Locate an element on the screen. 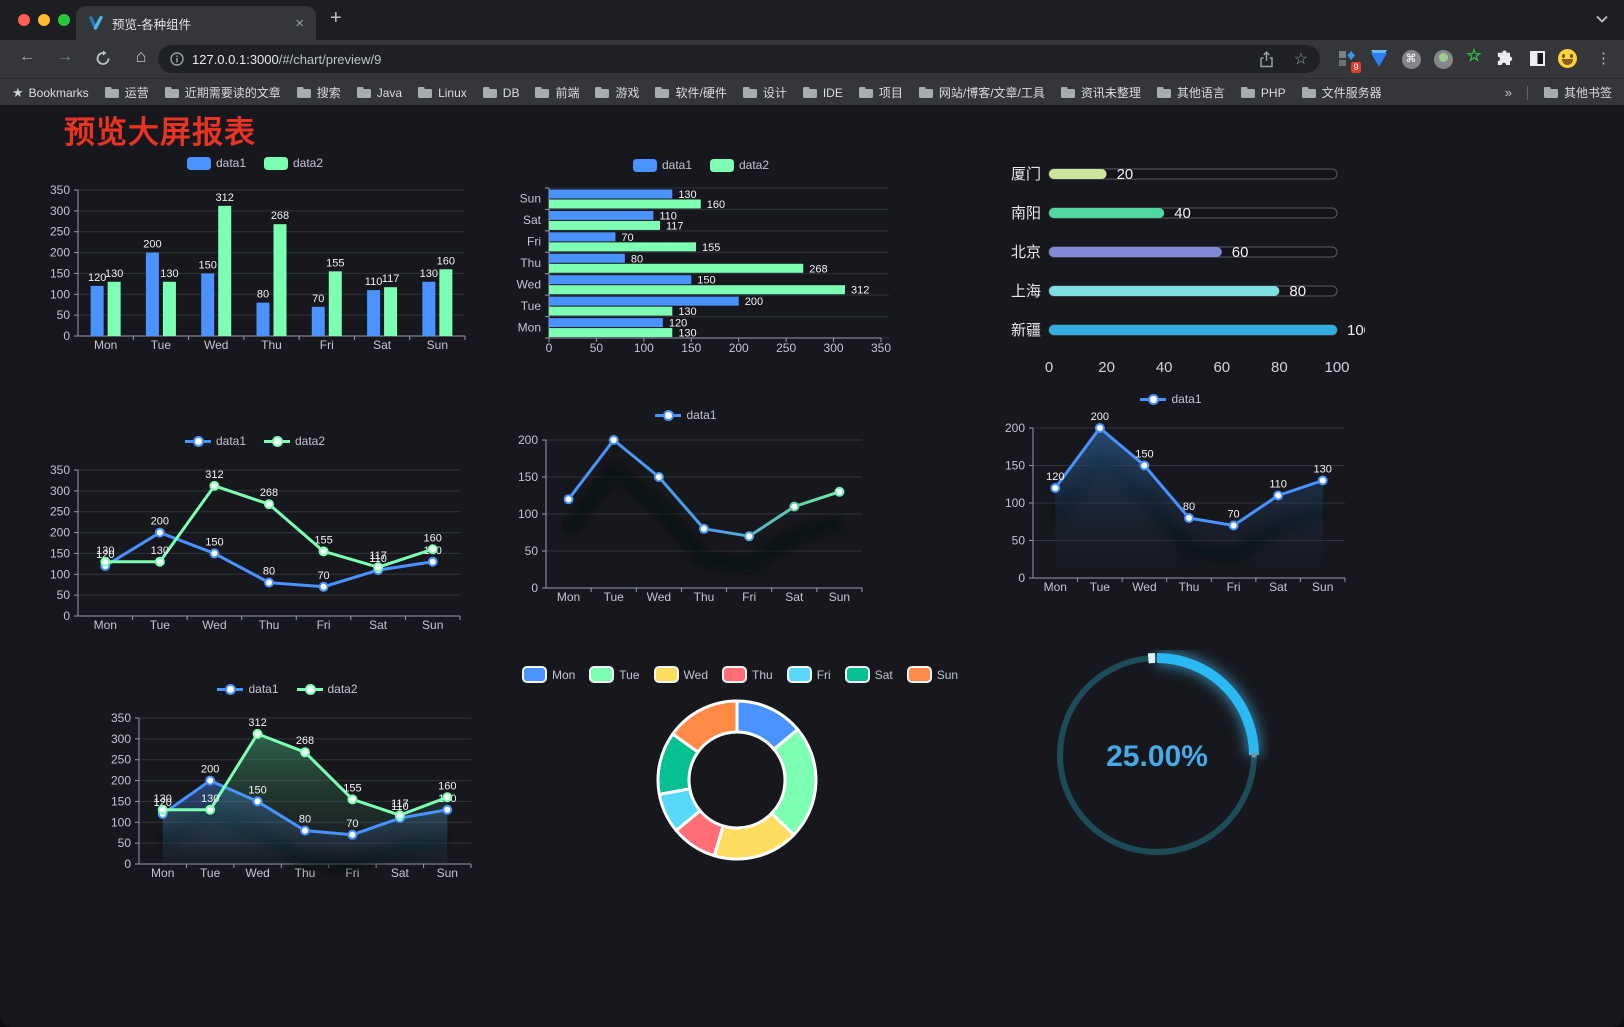 The width and height of the screenshot is (1624, 1027). other-bookmarks-label: 其他书签 is located at coordinates (1587, 93).